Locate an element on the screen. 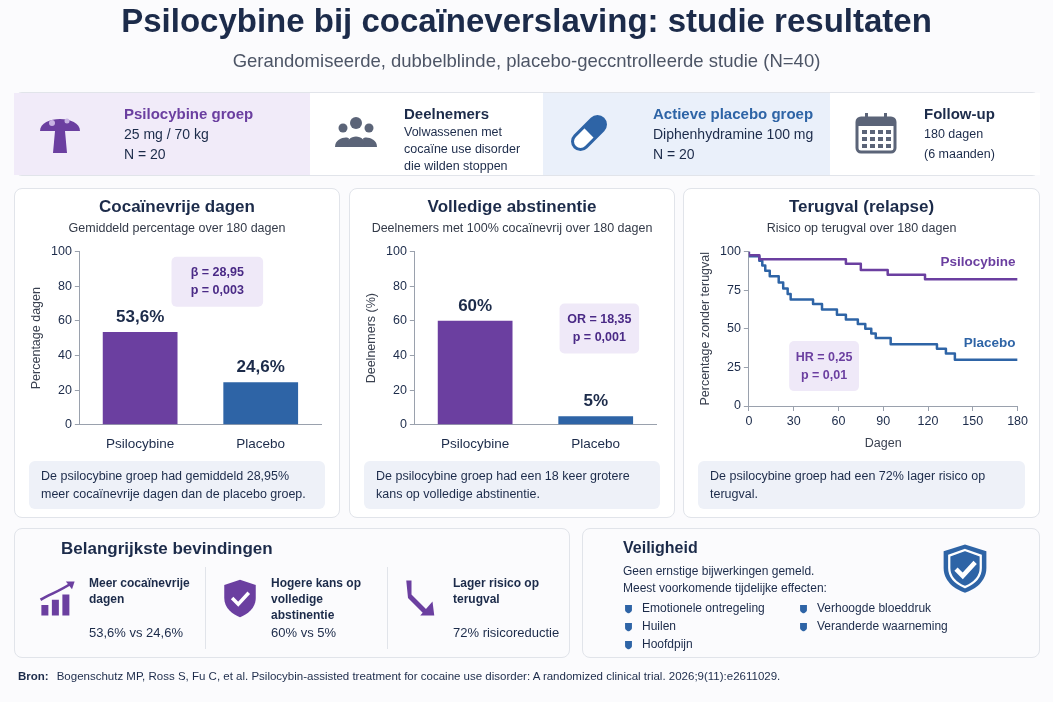  chart-subtitle: Gemiddeld percentage over 180 dagen is located at coordinates (177, 228).